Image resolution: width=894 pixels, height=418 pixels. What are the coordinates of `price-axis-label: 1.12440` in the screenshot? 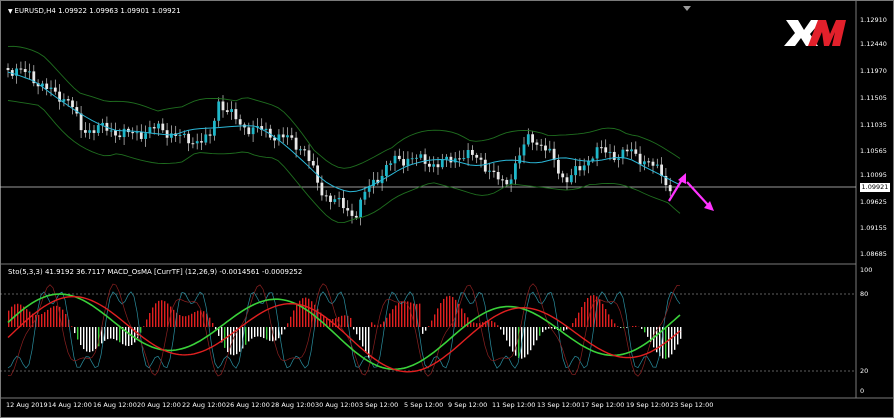 It's located at (873, 44).